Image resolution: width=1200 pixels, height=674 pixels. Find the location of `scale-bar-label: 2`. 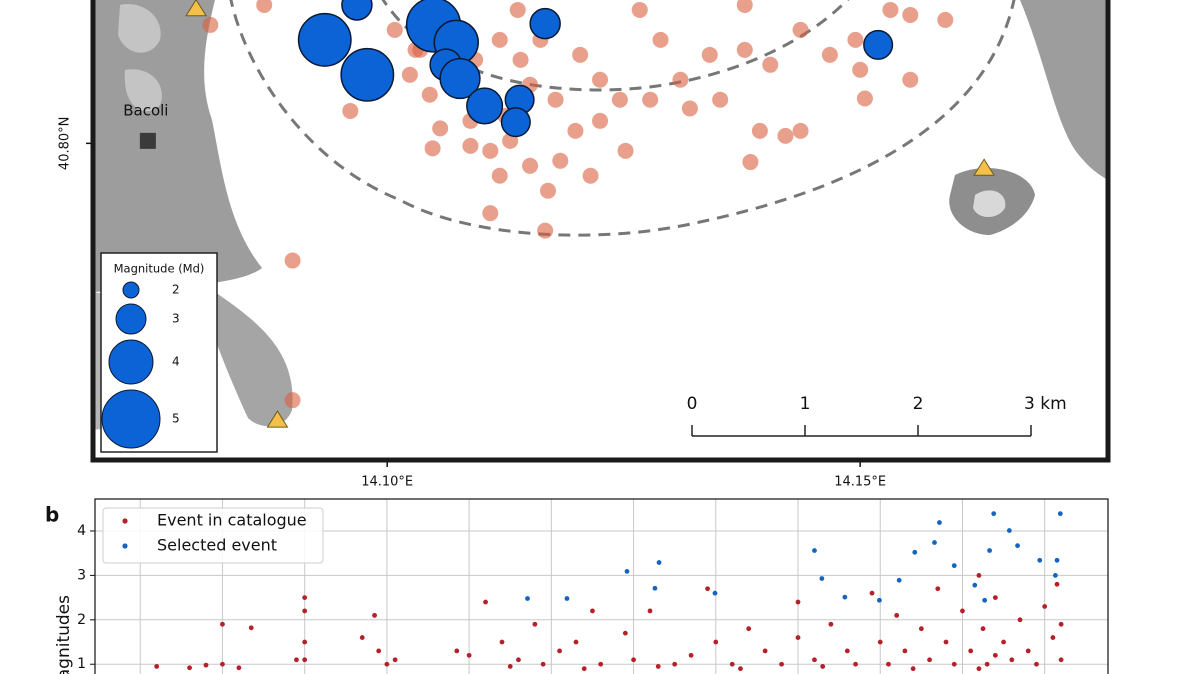

scale-bar-label: 2 is located at coordinates (918, 404).